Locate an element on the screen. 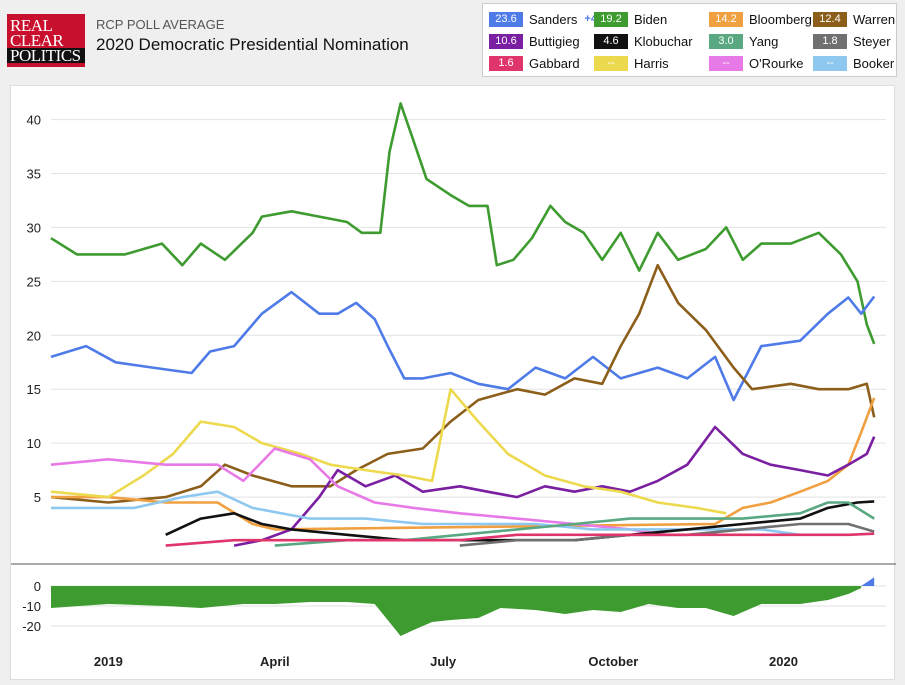  legend-name: Steyer is located at coordinates (872, 41).